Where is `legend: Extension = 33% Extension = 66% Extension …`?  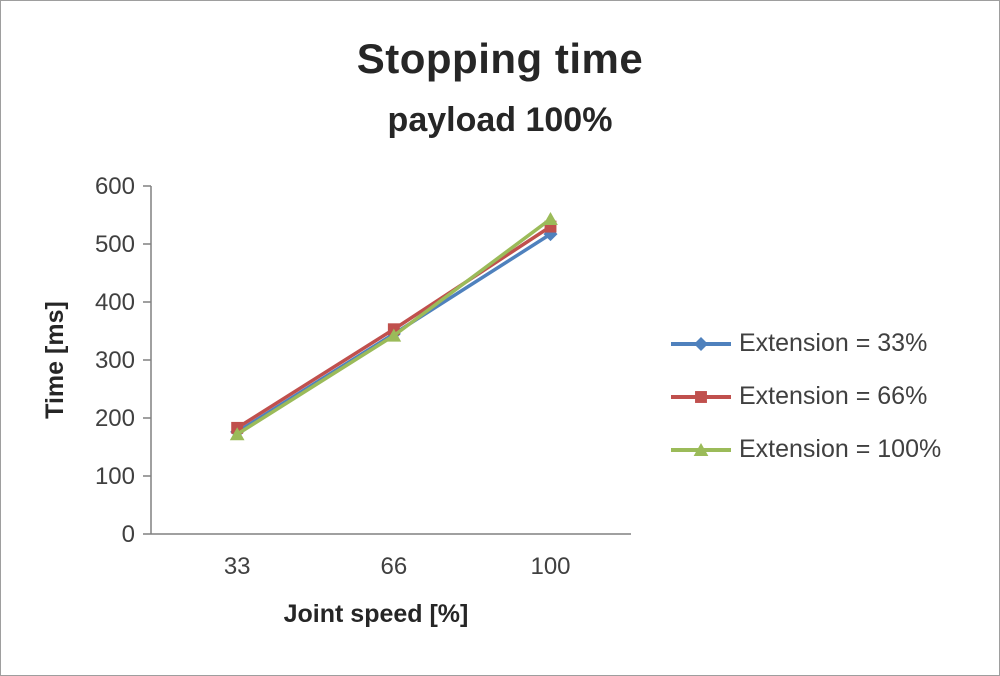
legend: Extension = 33% Extension = 66% Extension … is located at coordinates (829, 396).